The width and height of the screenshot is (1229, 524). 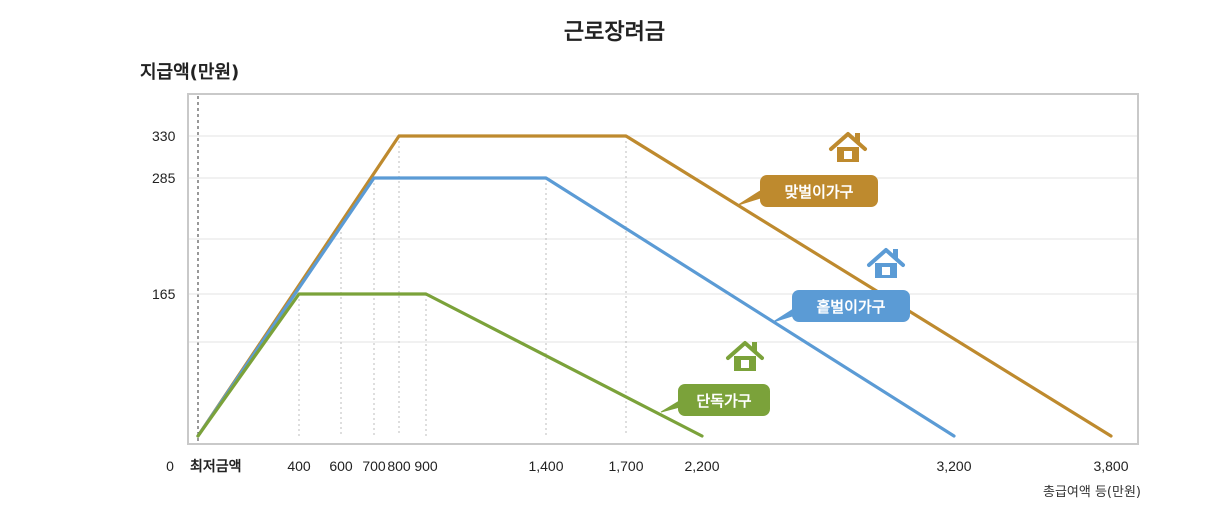 I want to click on series-label: 홑벌이가구, so click(x=850, y=307).